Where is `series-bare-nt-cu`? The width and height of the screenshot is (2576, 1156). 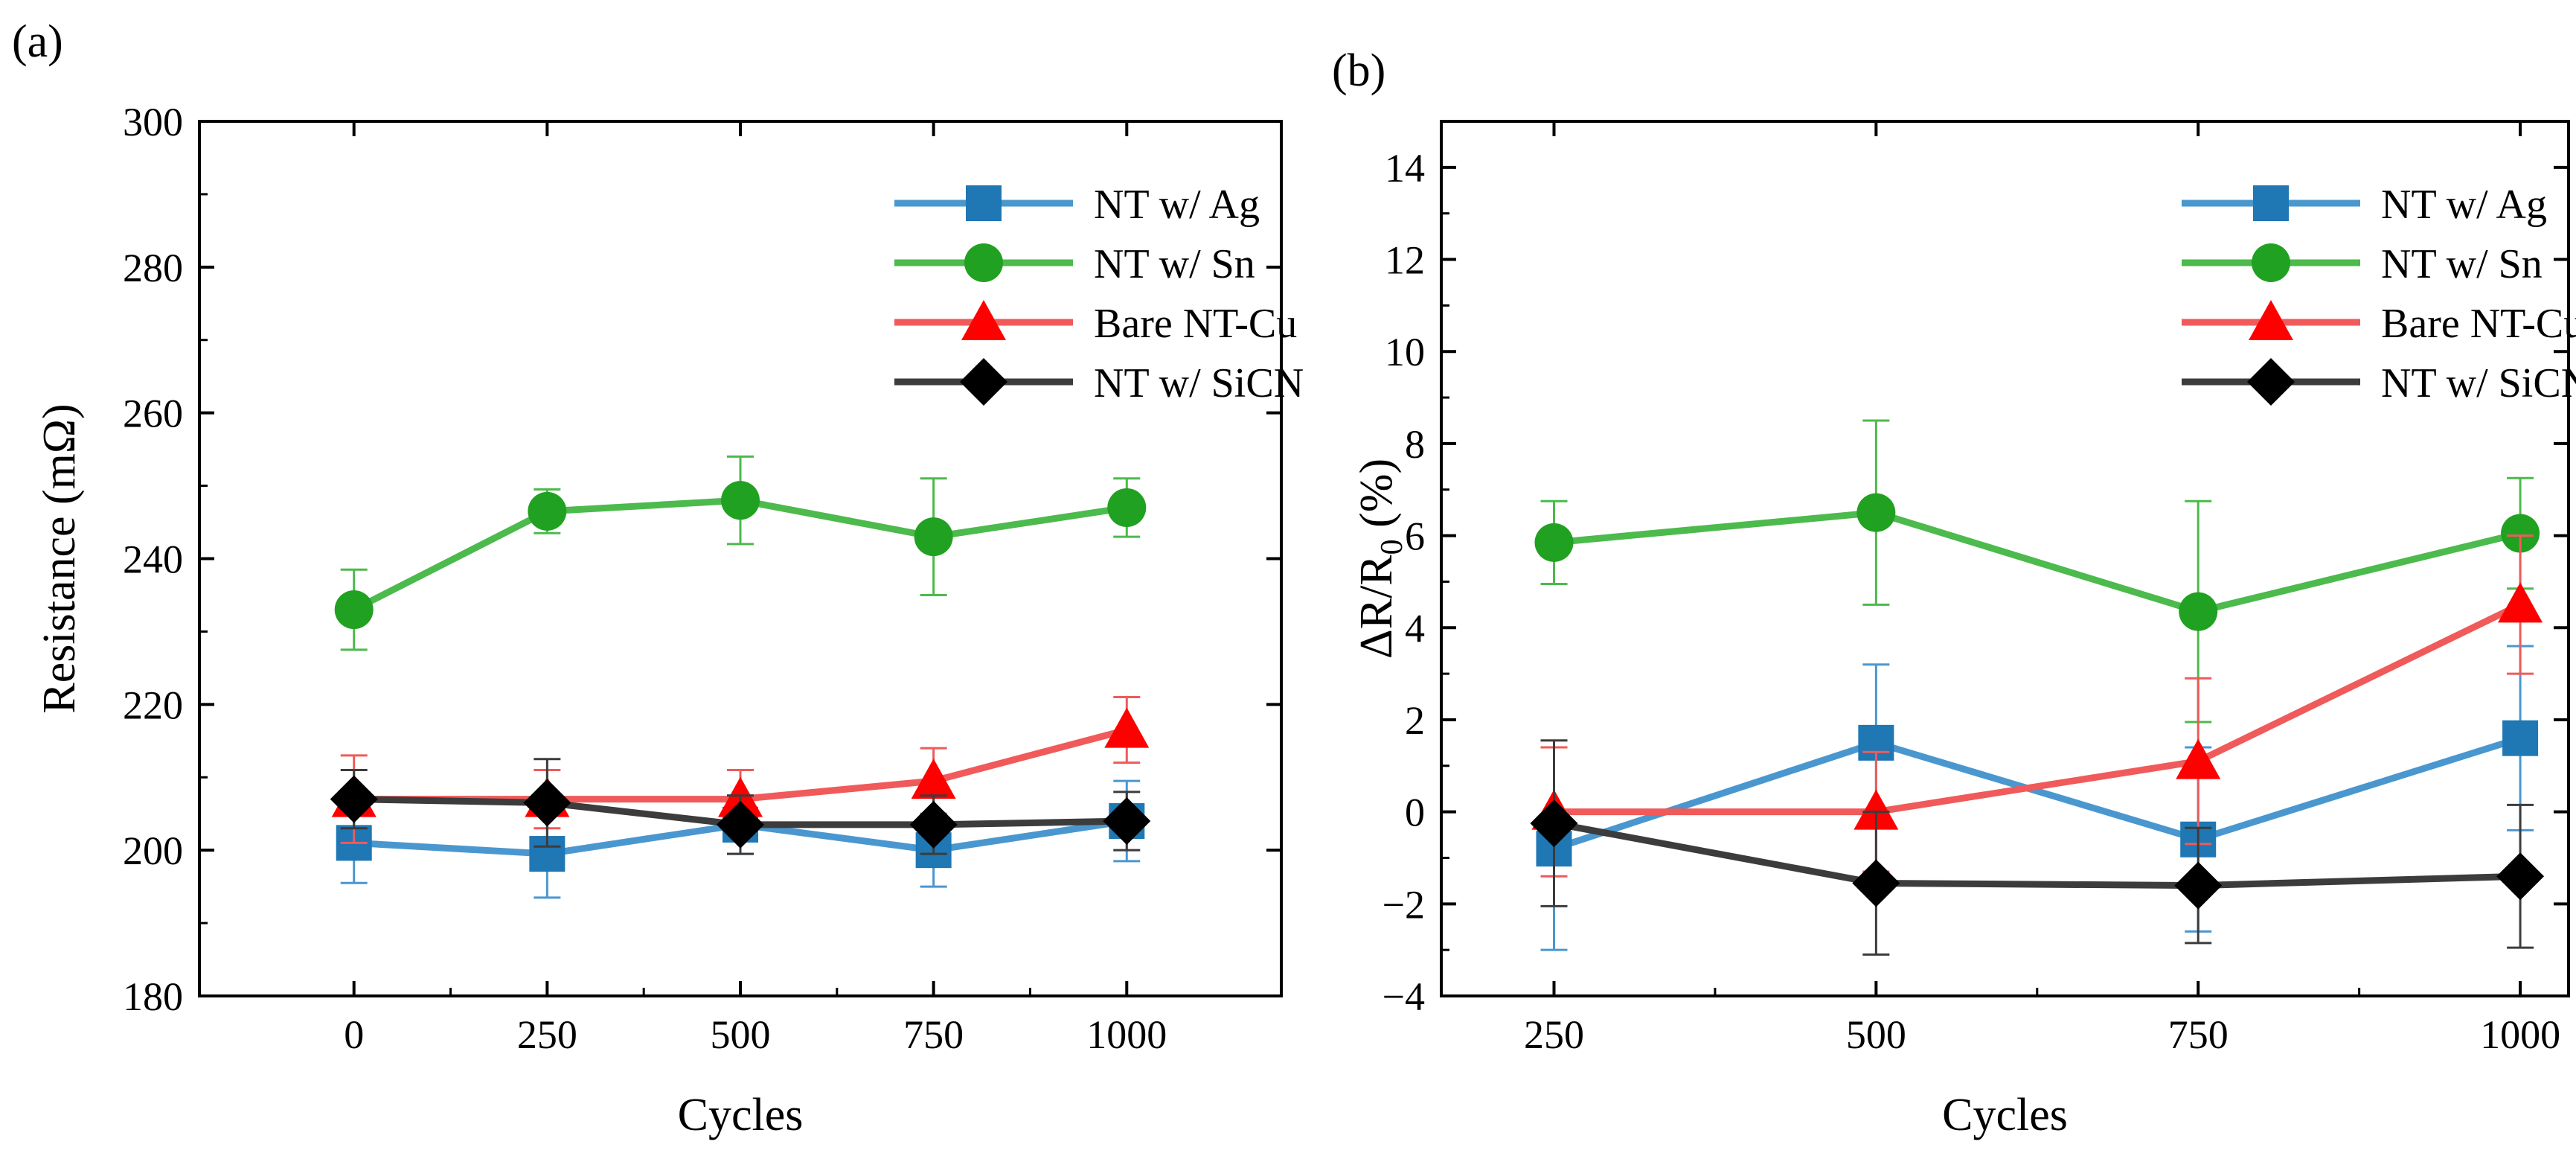 series-bare-nt-cu is located at coordinates (2037, 706).